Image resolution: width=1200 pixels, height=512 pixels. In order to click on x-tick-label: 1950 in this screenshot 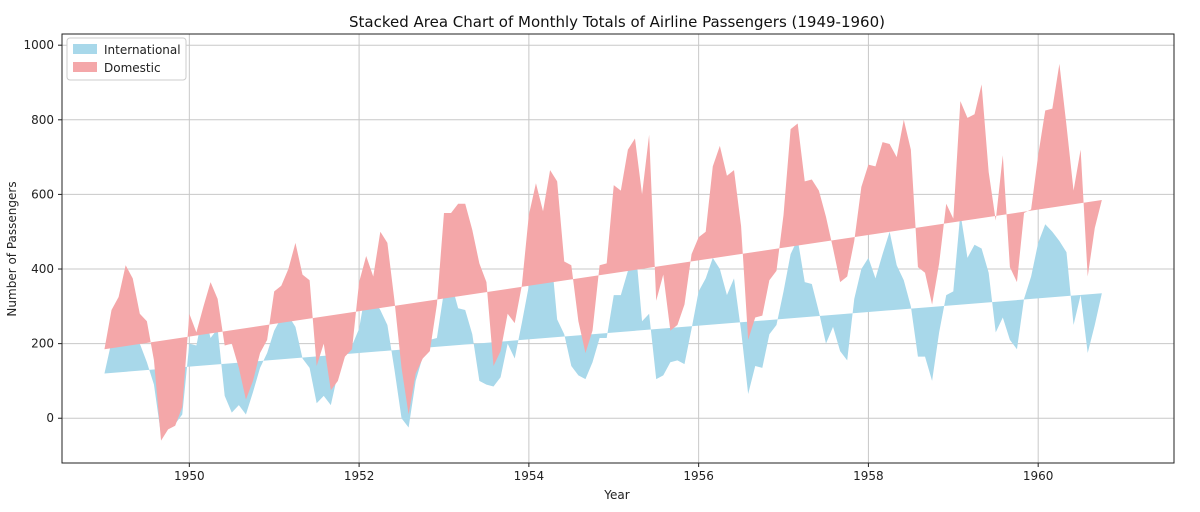, I will do `click(189, 476)`.